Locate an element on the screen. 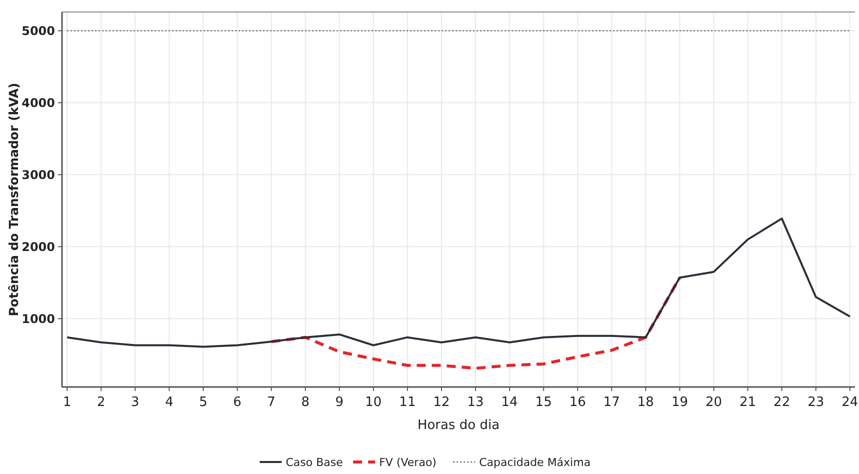 This screenshot has width=859, height=474. legend-label: FV (Verao) is located at coordinates (407, 462).